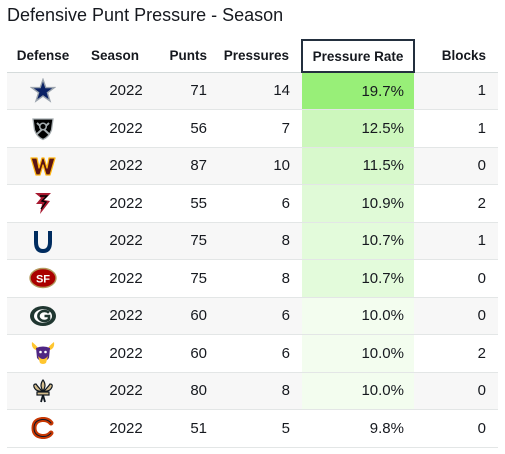 This screenshot has height=454, width=505. What do you see at coordinates (358, 203) in the screenshot?
I see `pressure-rate-cell: 10.9%` at bounding box center [358, 203].